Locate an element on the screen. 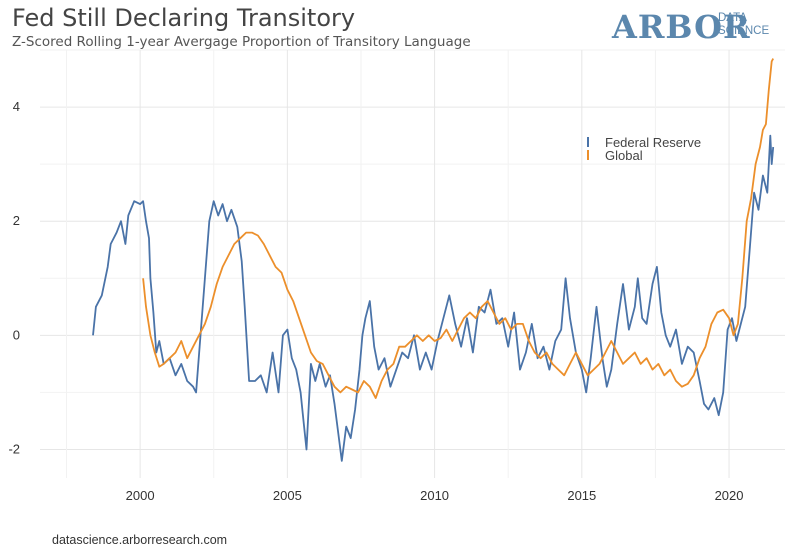 The width and height of the screenshot is (785, 553). logo-subtext-science: SCIENCE is located at coordinates (744, 31).